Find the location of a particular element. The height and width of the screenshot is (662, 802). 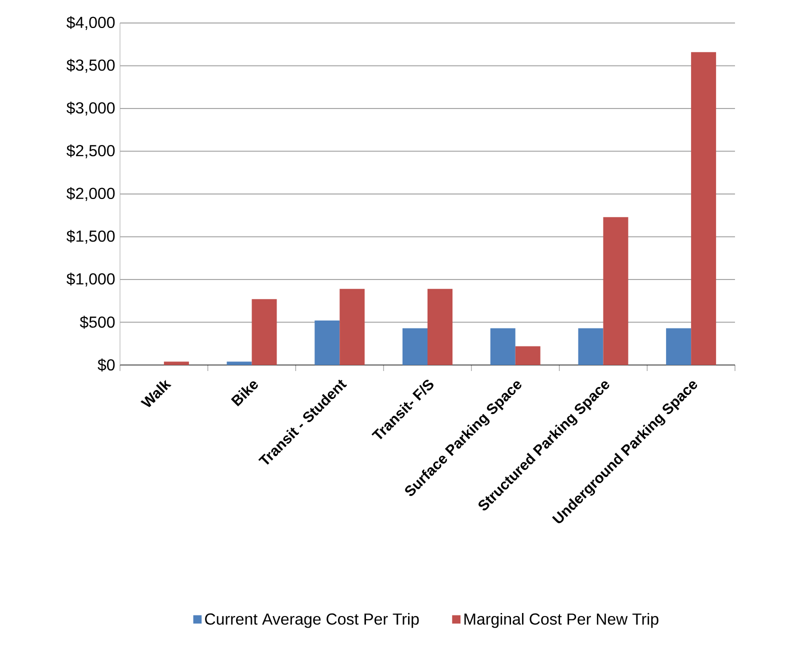

y-tick-label: $500 is located at coordinates (97, 322).